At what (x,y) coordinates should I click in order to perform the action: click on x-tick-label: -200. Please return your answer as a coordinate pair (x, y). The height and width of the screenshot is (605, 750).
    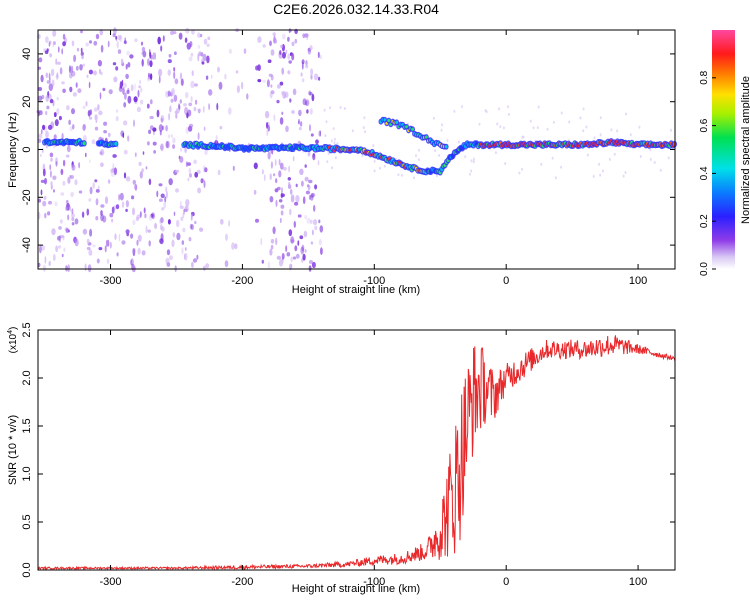
    Looking at the image, I should click on (242, 582).